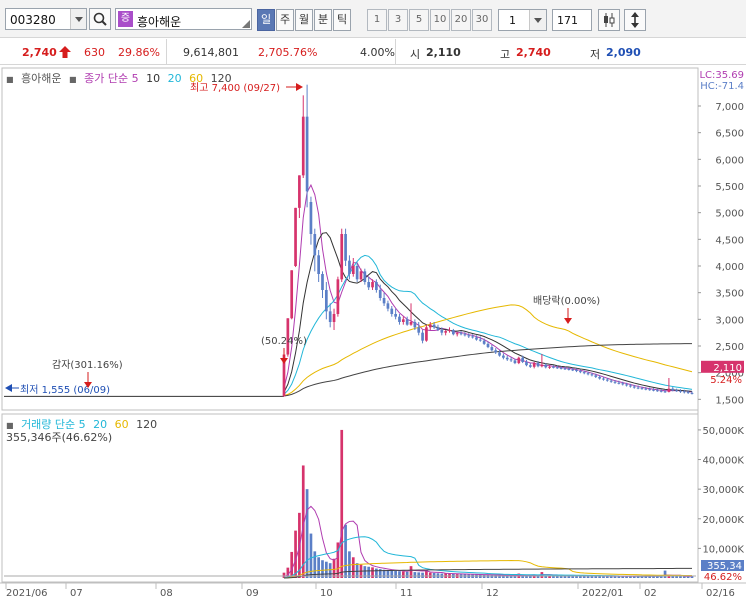 Image resolution: width=746 pixels, height=604 pixels. Describe the element at coordinates (252, 593) in the screenshot. I see `x-tick-label: 09` at that location.